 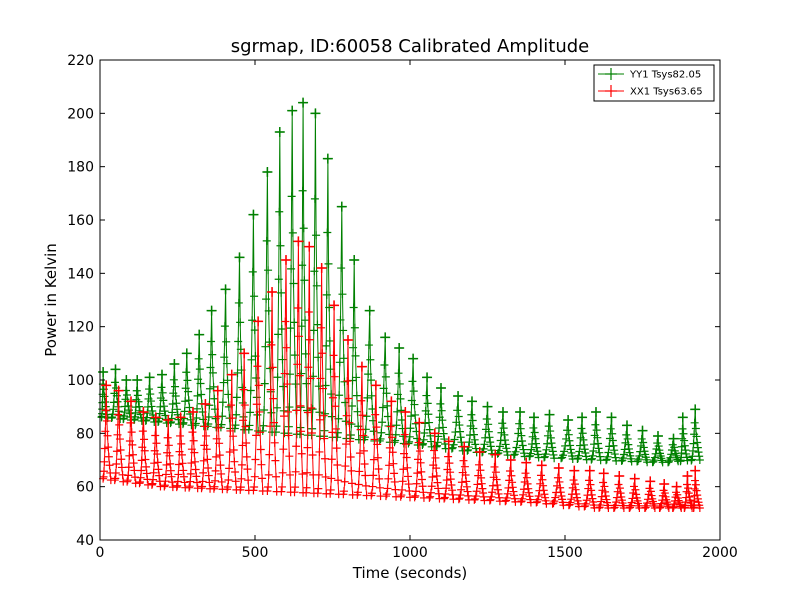 What do you see at coordinates (85, 541) in the screenshot?
I see `y-tick-label: 40` at bounding box center [85, 541].